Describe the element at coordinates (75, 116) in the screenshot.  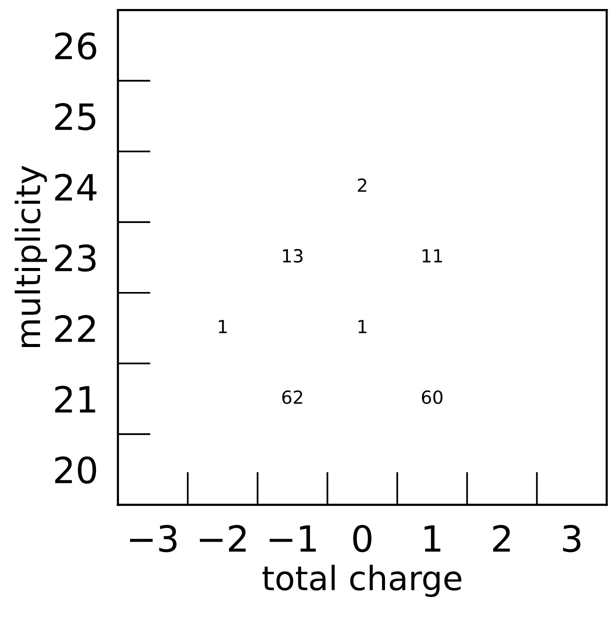
I see `y-tick-label: 25` at that location.